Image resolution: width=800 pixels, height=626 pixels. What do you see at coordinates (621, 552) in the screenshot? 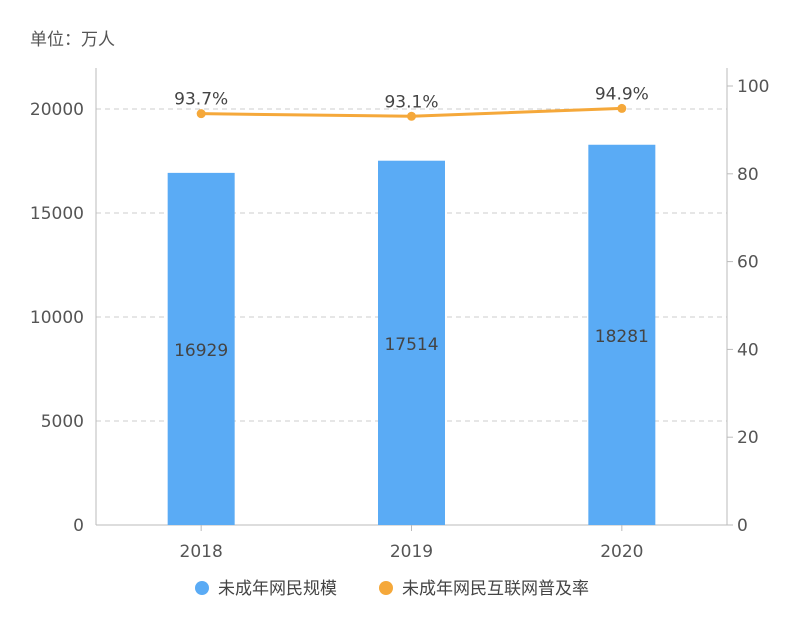
I see `x-tick-label: 2020` at bounding box center [621, 552].